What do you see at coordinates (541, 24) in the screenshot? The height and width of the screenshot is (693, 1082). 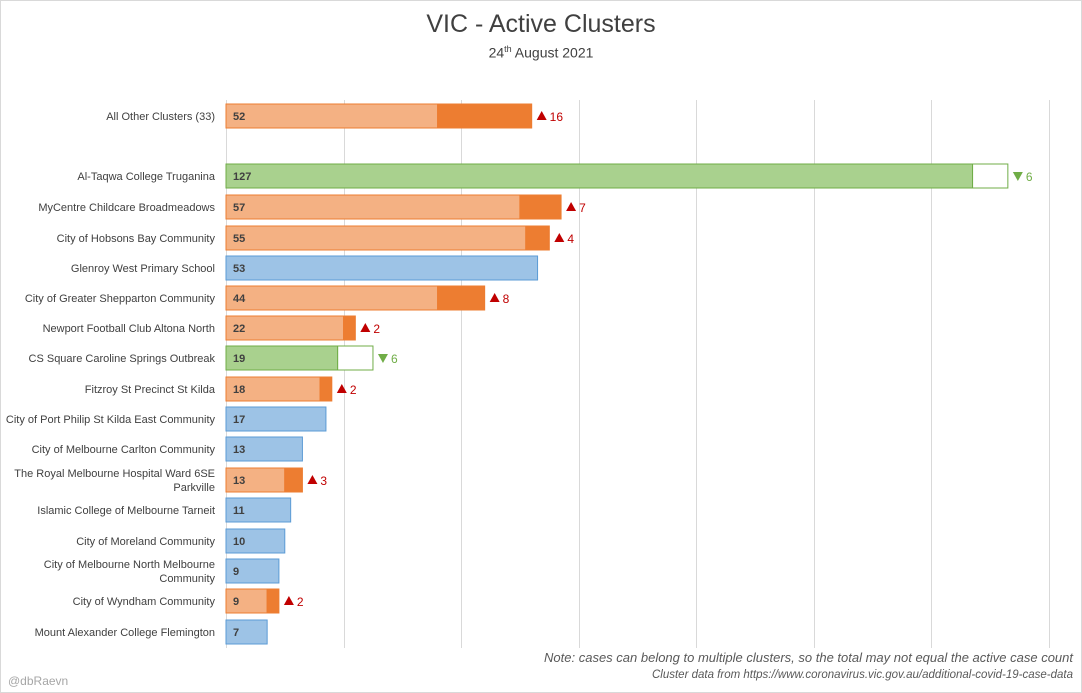 I see `chart-title: VIC - Active Clusters` at bounding box center [541, 24].